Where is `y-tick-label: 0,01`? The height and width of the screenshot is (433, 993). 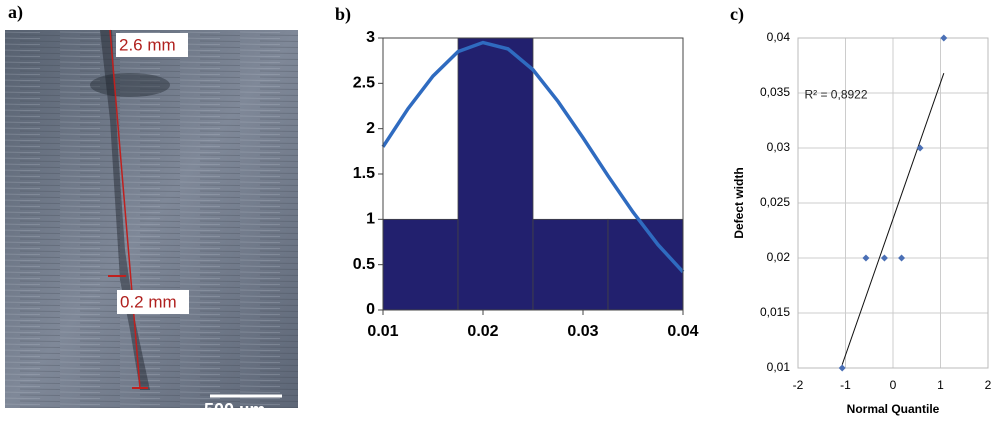
y-tick-label: 0,01 is located at coordinates (779, 367).